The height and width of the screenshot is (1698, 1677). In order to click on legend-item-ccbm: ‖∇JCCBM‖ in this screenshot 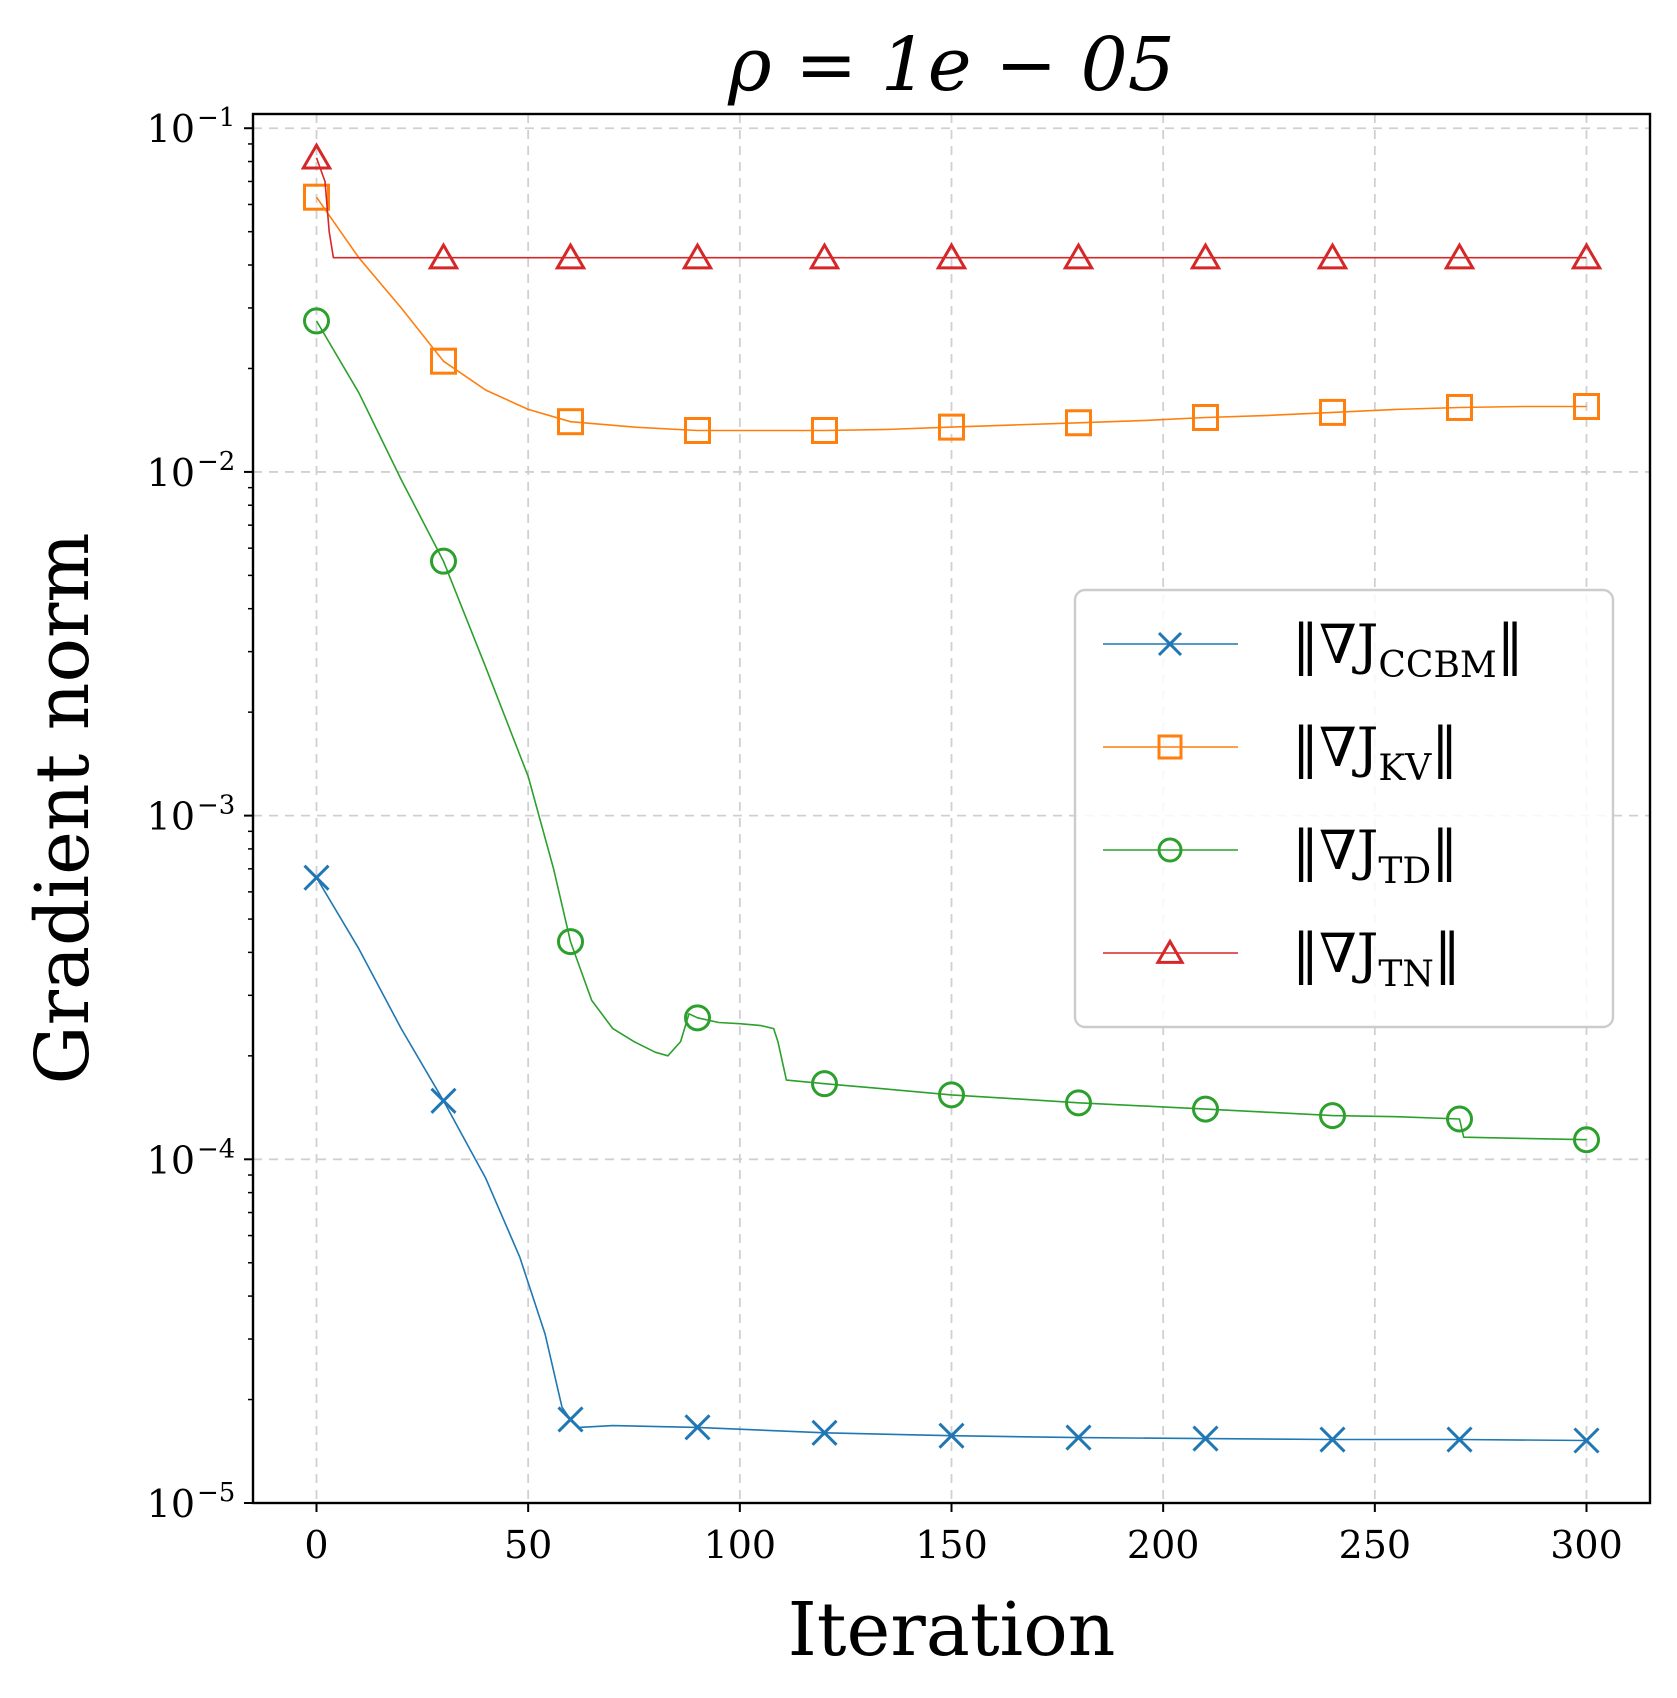, I will do `click(1313, 649)`.